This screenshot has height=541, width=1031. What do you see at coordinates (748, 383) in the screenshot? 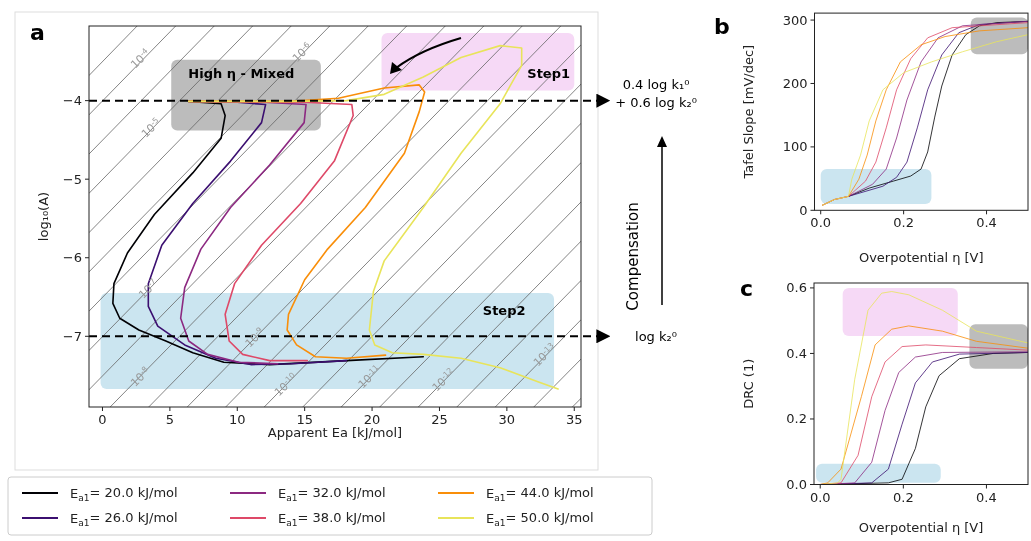
I see `y-axis-title: DRC (1)` at bounding box center [748, 383].